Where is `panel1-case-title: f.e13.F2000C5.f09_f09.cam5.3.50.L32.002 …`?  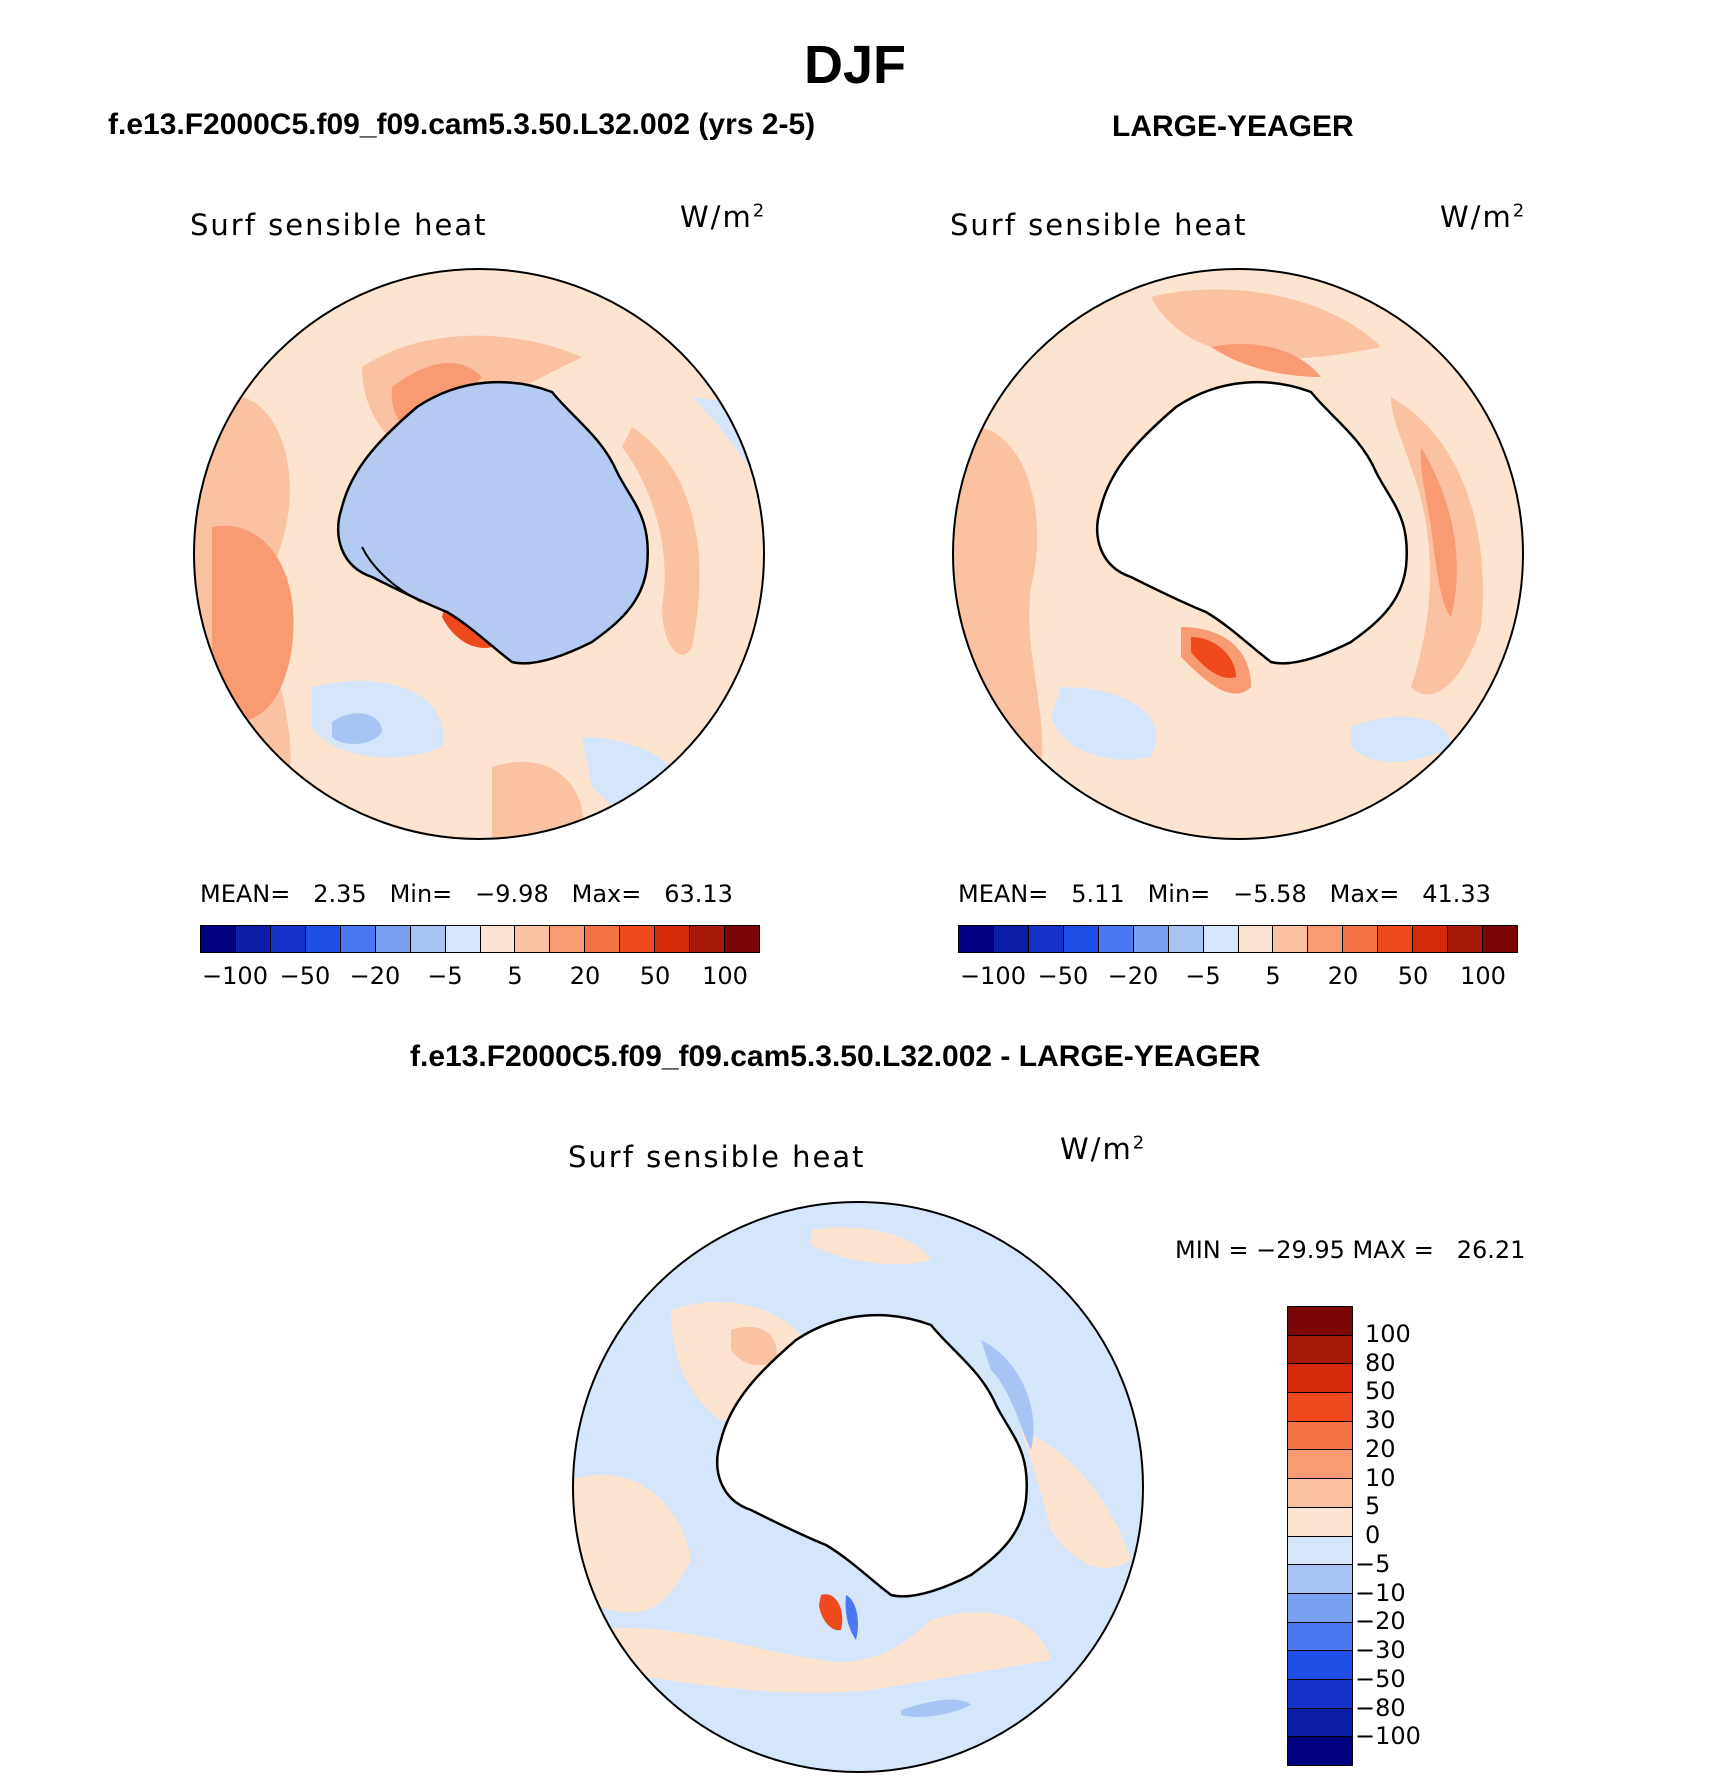 panel1-case-title: f.e13.F2000C5.f09_f09.cam5.3.50.L32.002 … is located at coordinates (462, 124).